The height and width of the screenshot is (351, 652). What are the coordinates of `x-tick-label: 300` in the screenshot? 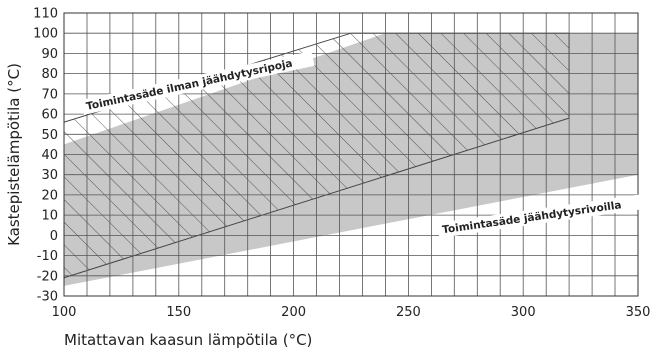 It's located at (523, 312).